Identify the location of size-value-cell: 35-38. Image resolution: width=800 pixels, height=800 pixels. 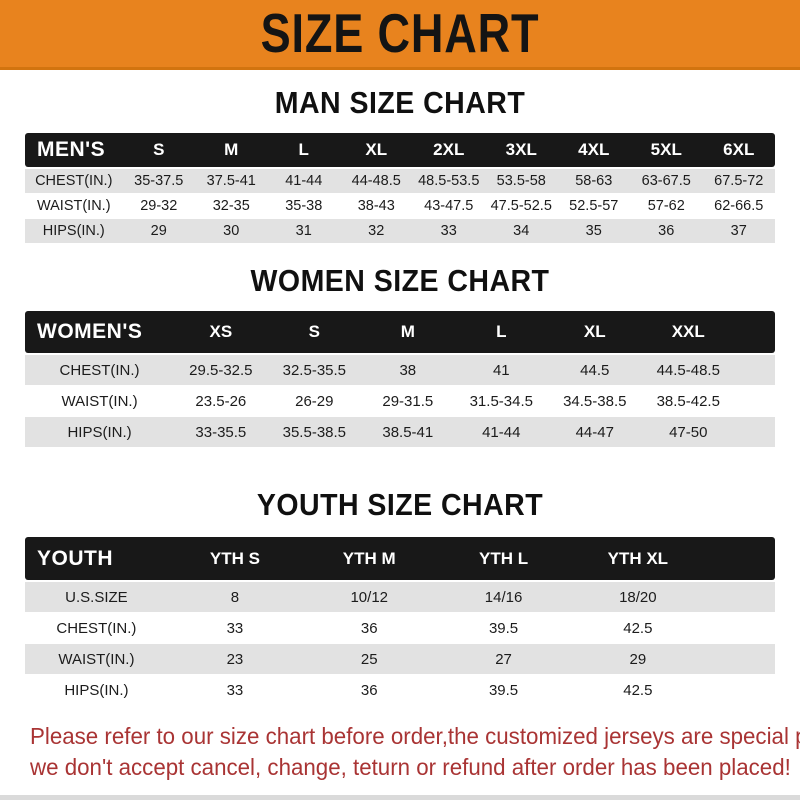
(304, 206).